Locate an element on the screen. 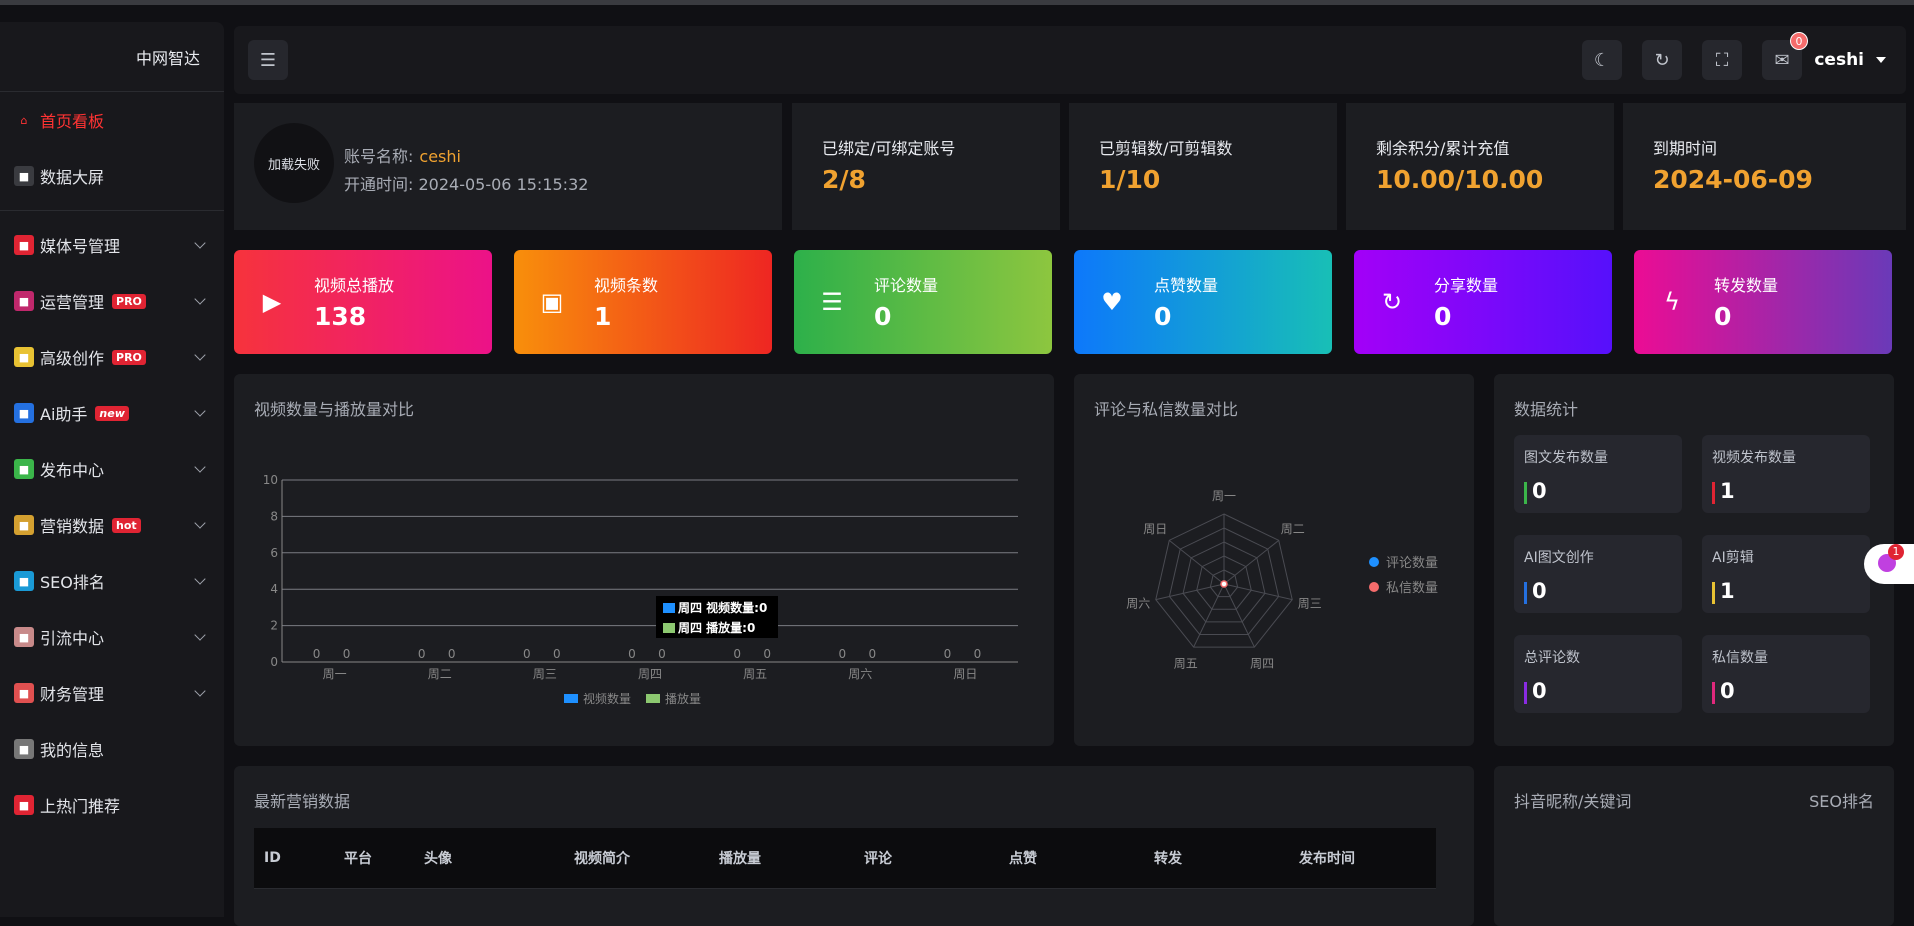 This screenshot has height=926, width=1914. account-name-label: 账号名称: is located at coordinates (379, 156).